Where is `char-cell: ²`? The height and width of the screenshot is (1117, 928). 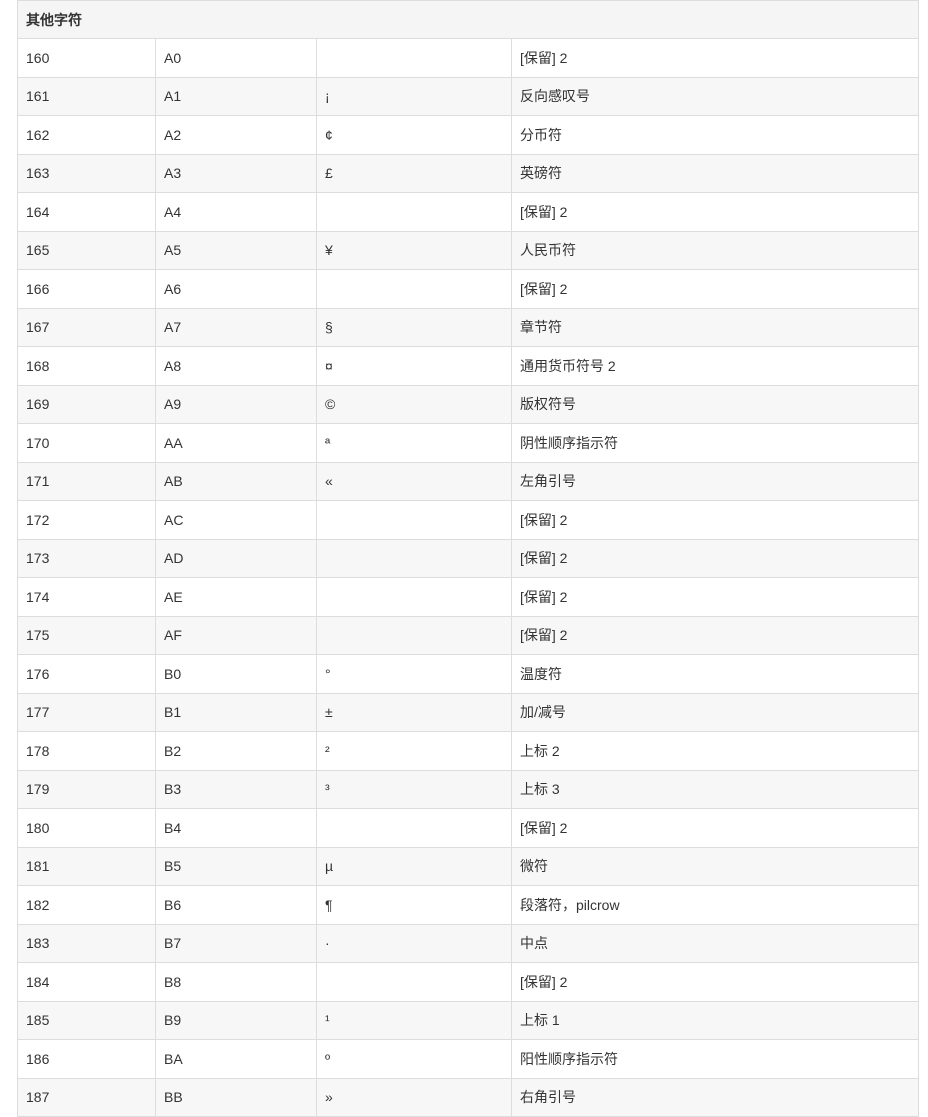 char-cell: ² is located at coordinates (414, 751).